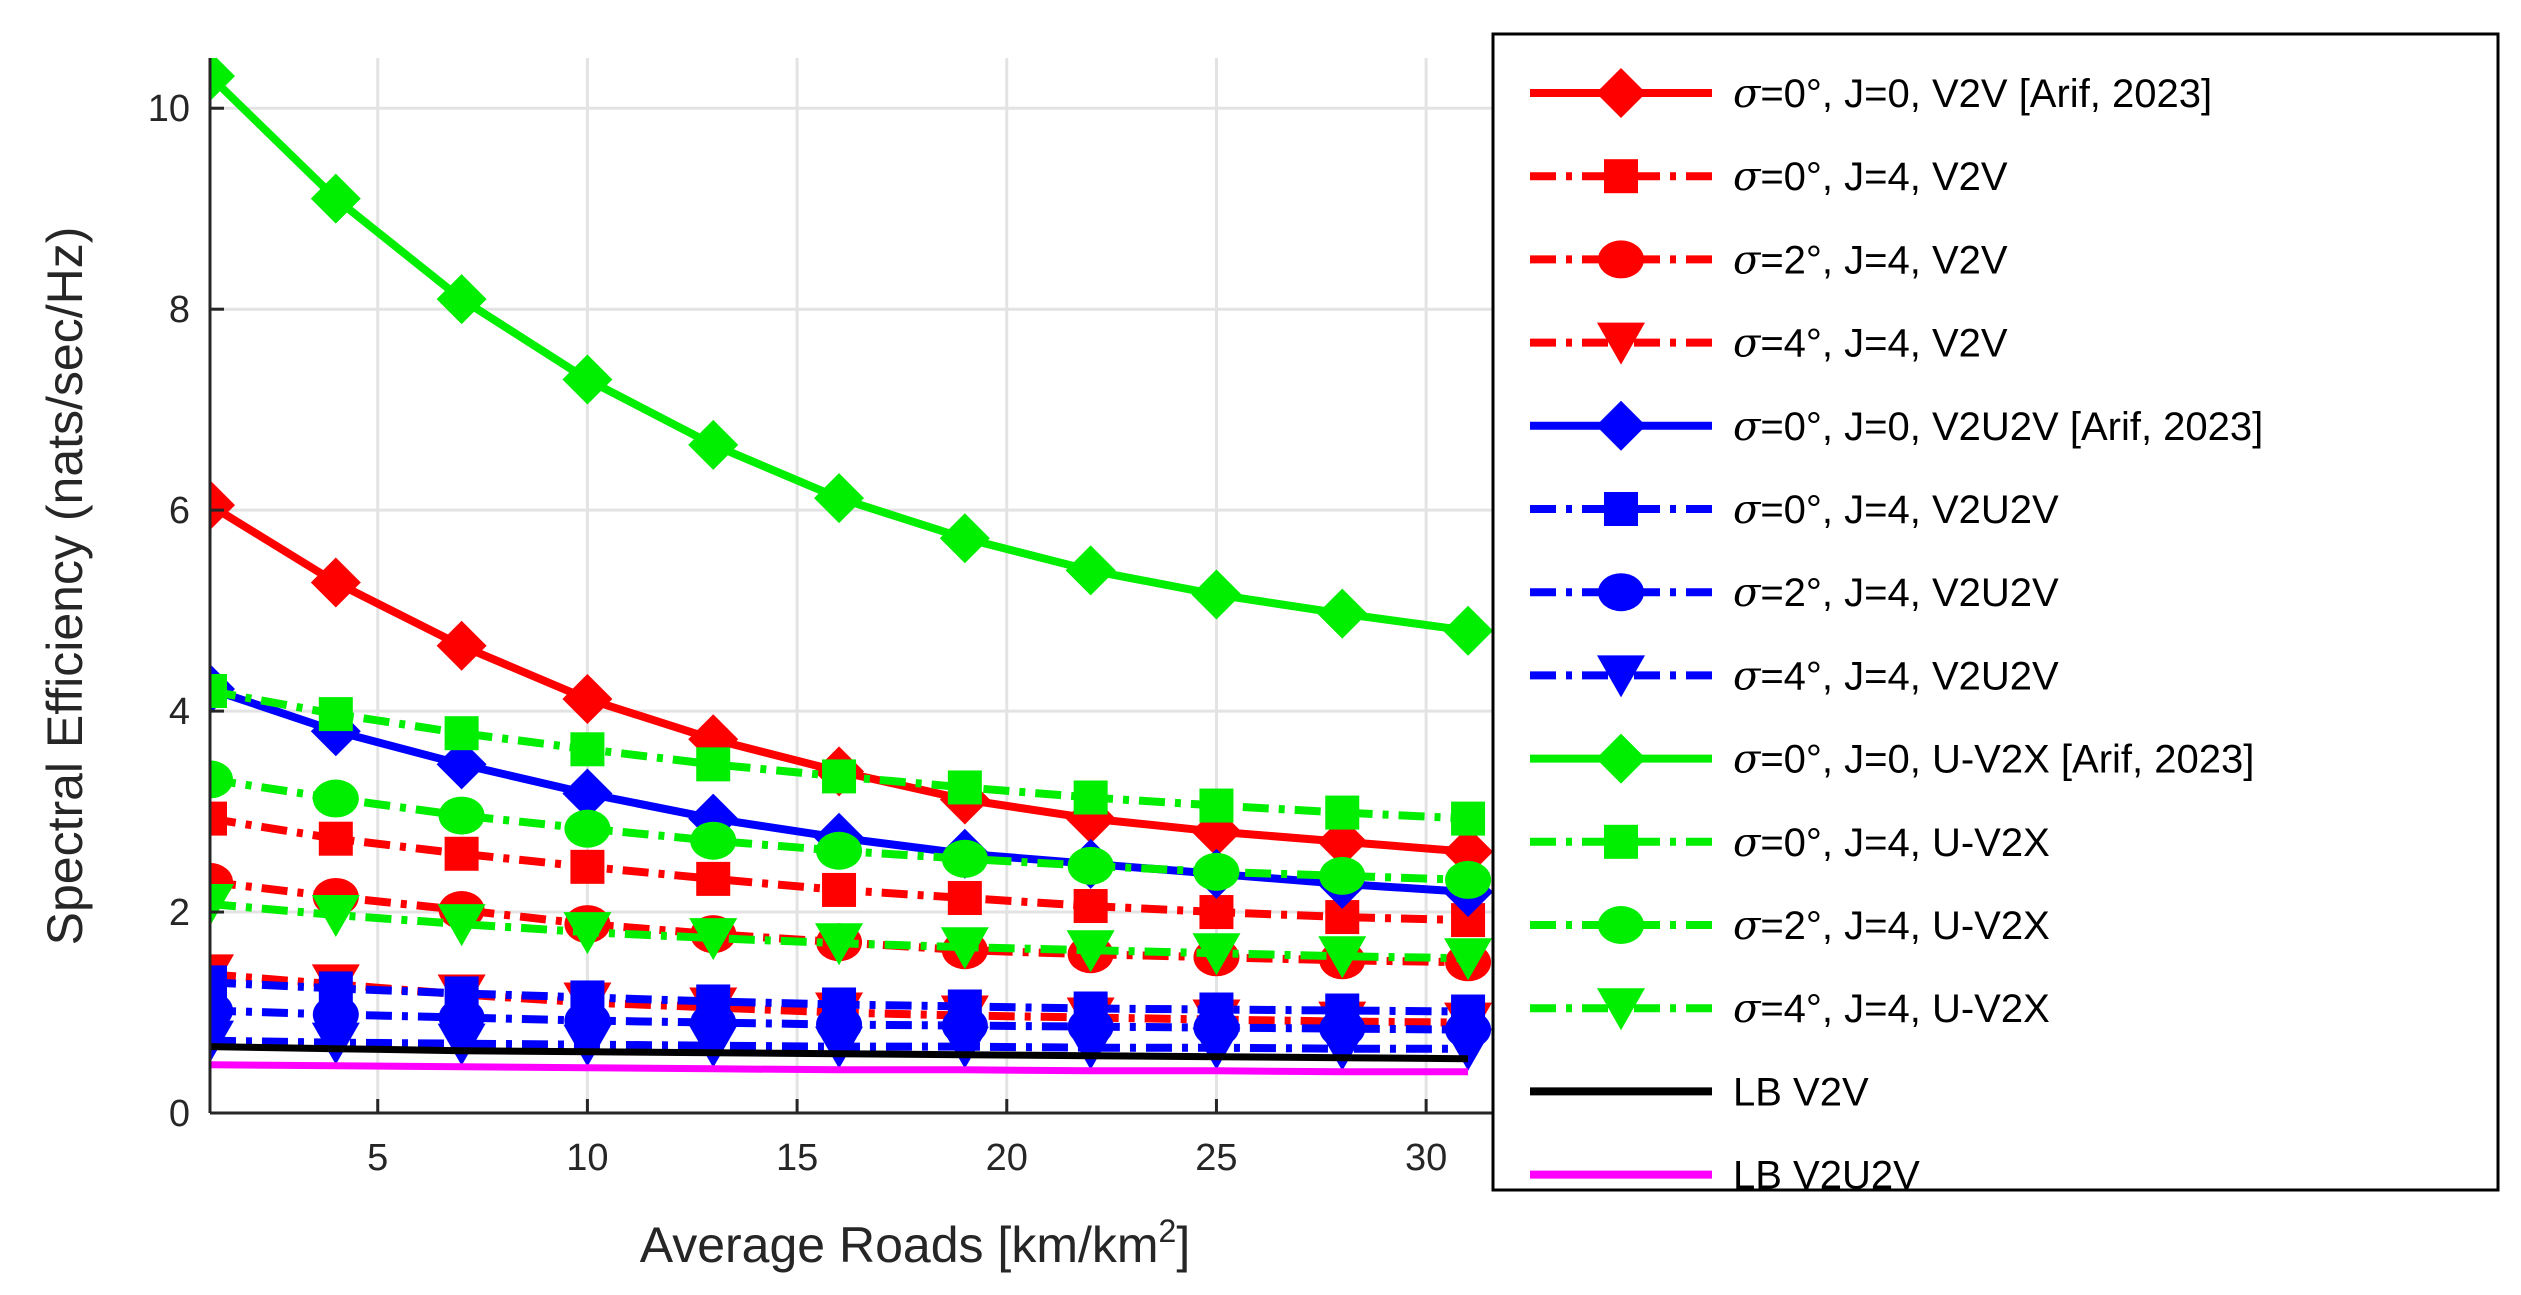 Image resolution: width=2521 pixels, height=1295 pixels. I want to click on legend-label: σ=2°, J=4, U-V2X, so click(1891, 926).